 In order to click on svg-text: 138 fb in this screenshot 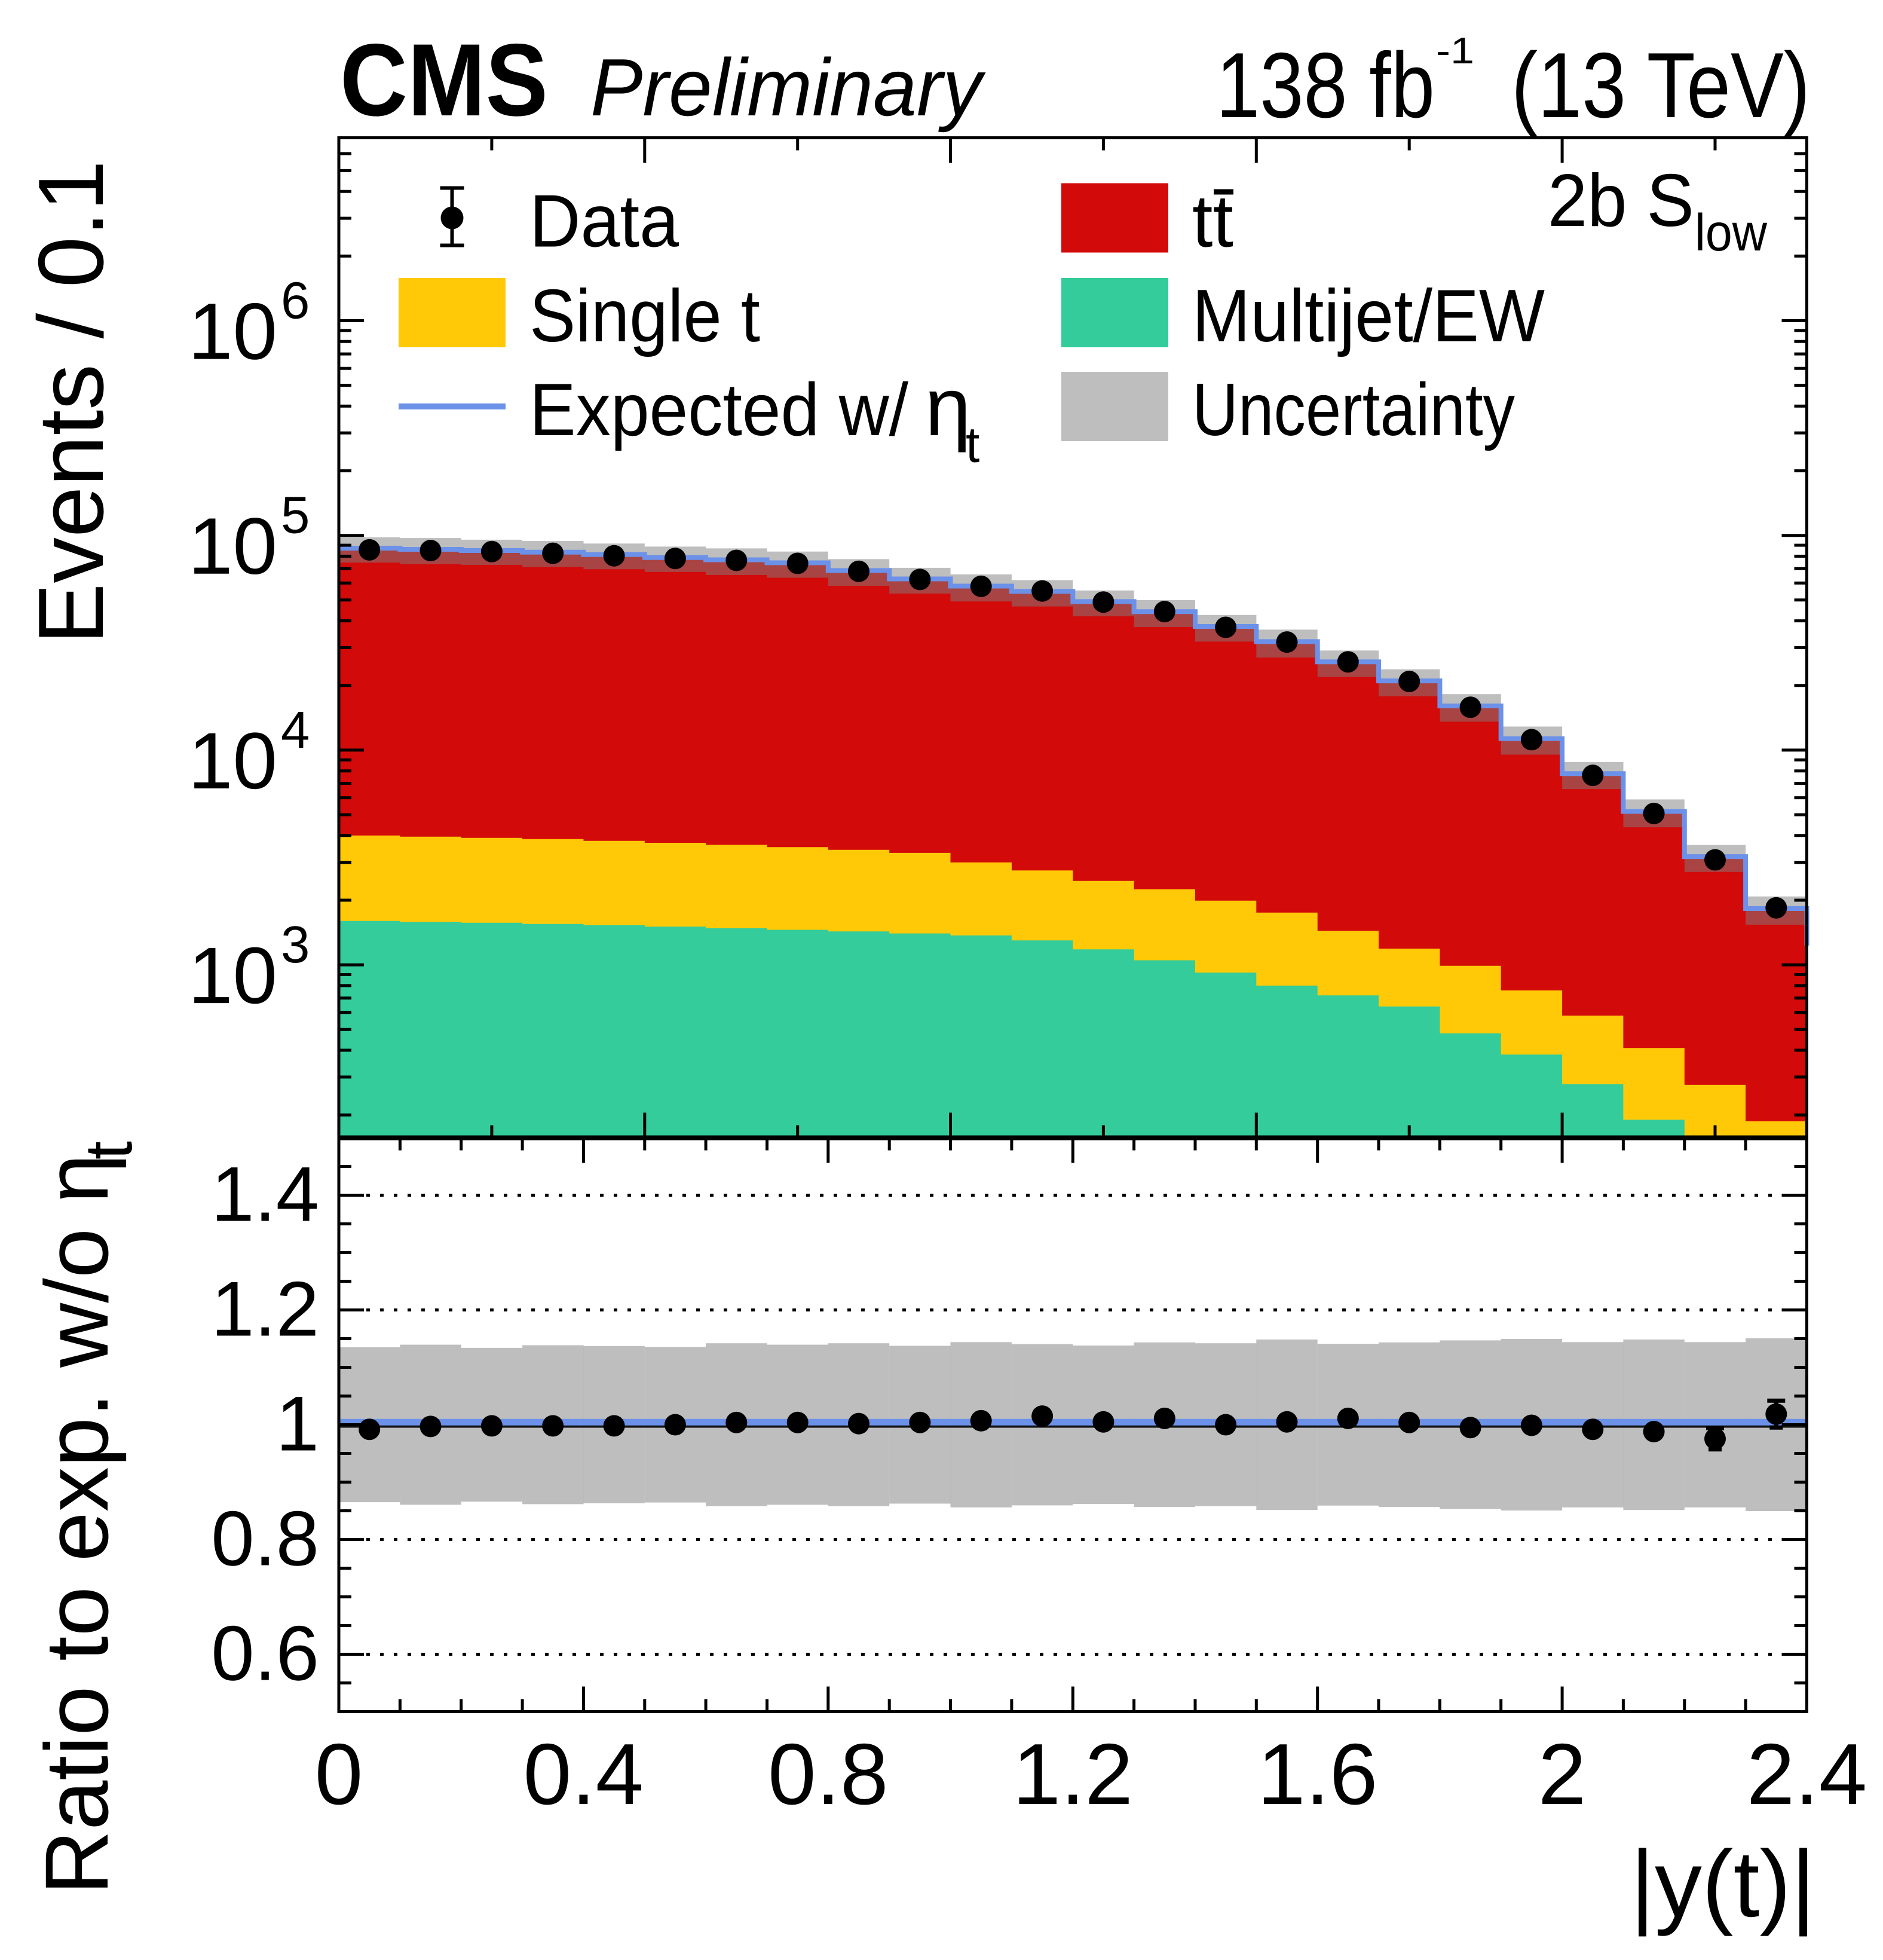, I will do `click(1325, 85)`.